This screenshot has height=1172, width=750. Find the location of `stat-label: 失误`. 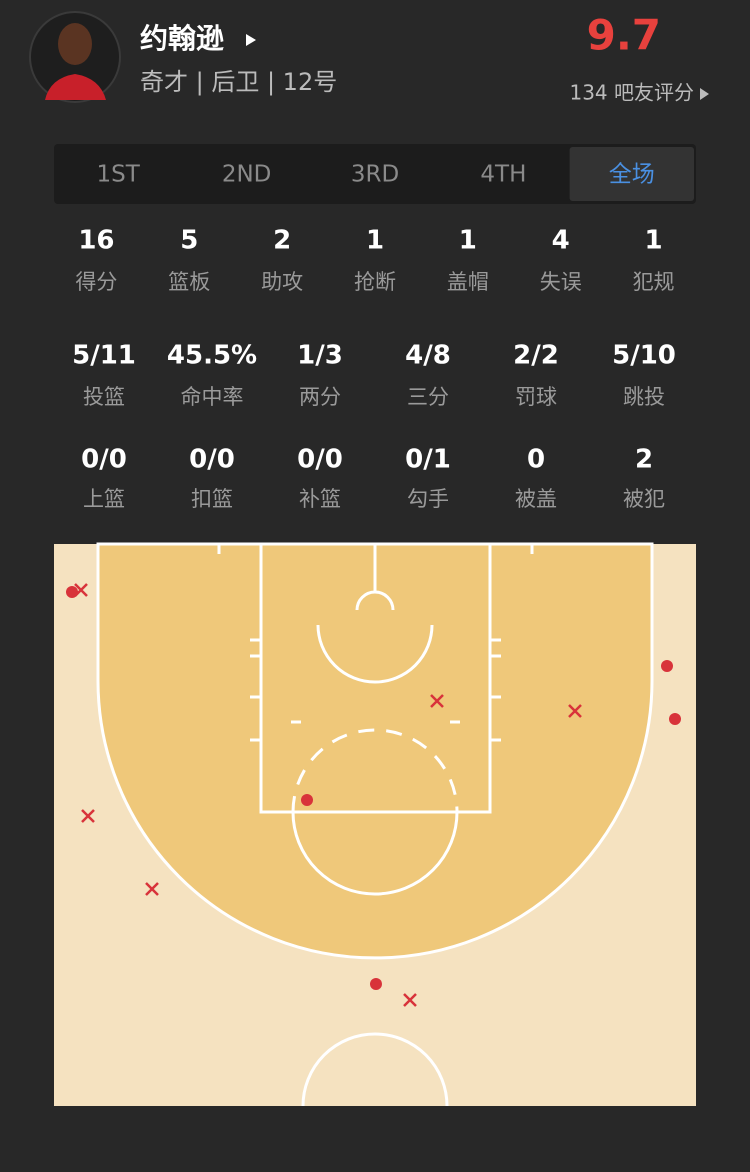

stat-label: 失误 is located at coordinates (561, 282).